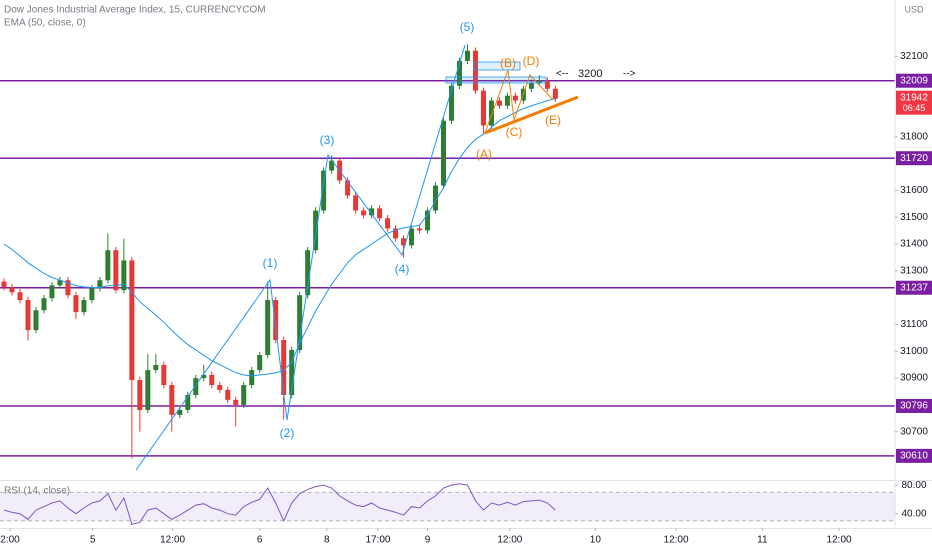 The height and width of the screenshot is (550, 932). I want to click on y-tick-label: 31000, so click(914, 351).